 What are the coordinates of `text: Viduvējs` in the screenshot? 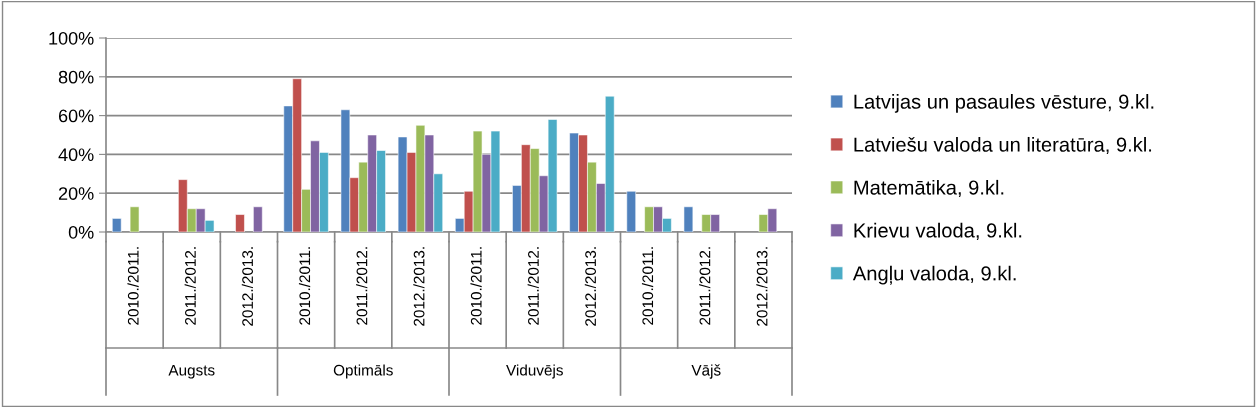 It's located at (534, 371).